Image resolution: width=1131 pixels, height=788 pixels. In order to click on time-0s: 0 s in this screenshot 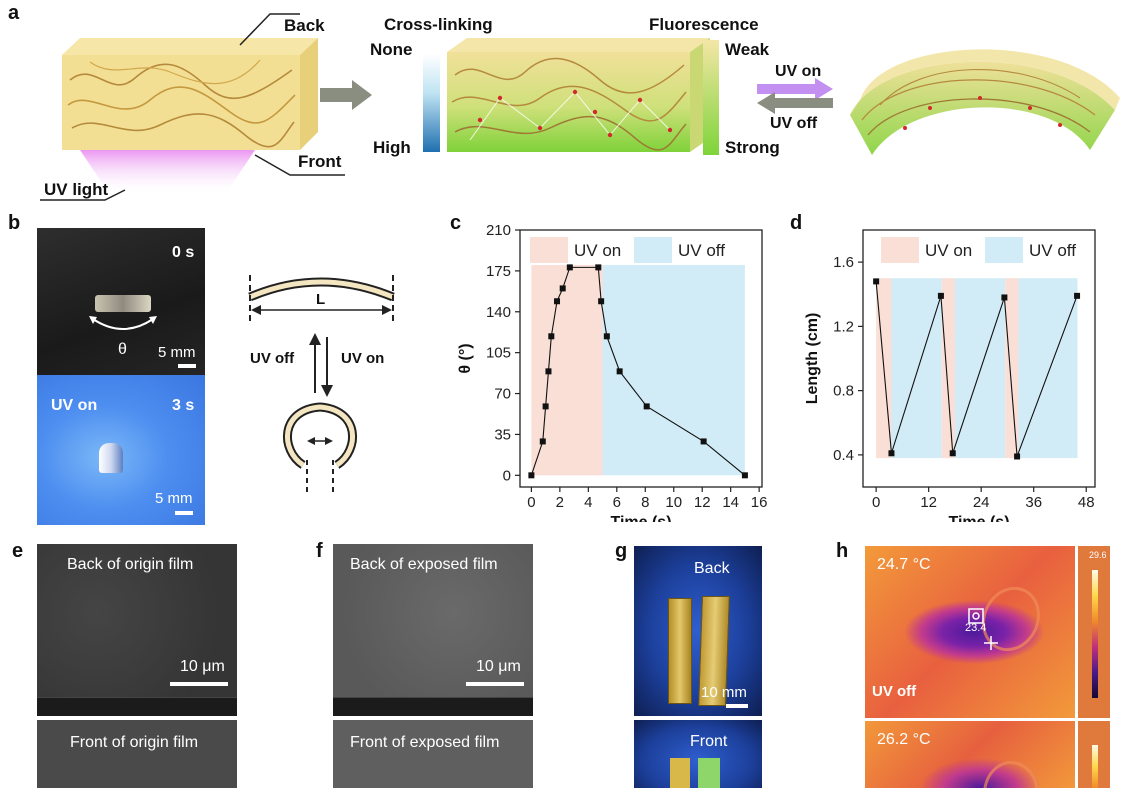, I will do `click(183, 252)`.